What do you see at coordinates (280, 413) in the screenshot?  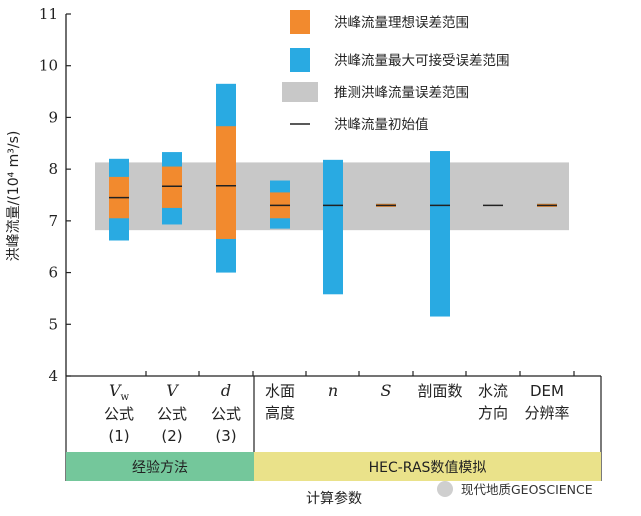 I see `category-label: 高度` at bounding box center [280, 413].